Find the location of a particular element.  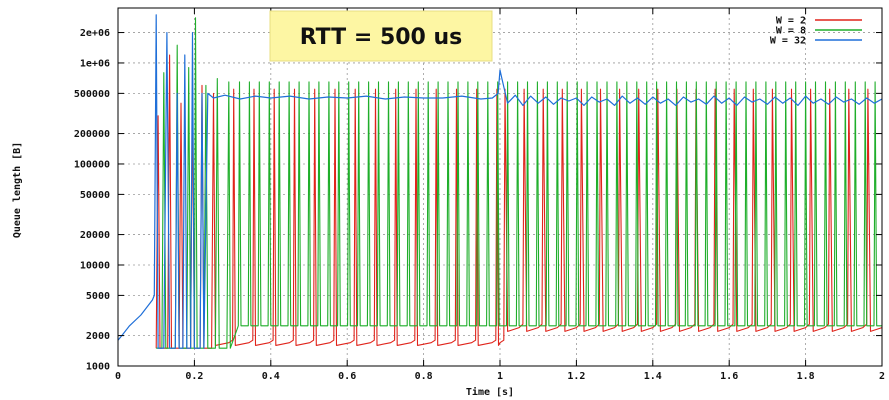

legend: W = 2W = 8W = 32 is located at coordinates (816, 31).